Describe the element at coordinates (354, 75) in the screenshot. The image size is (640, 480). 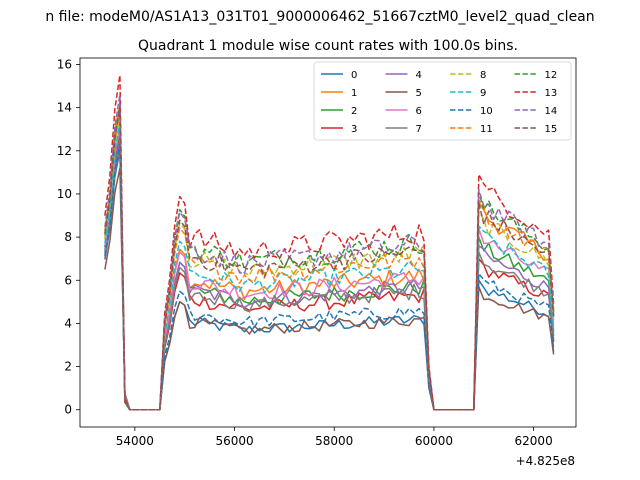
I see `legend-label-0: 0` at that location.